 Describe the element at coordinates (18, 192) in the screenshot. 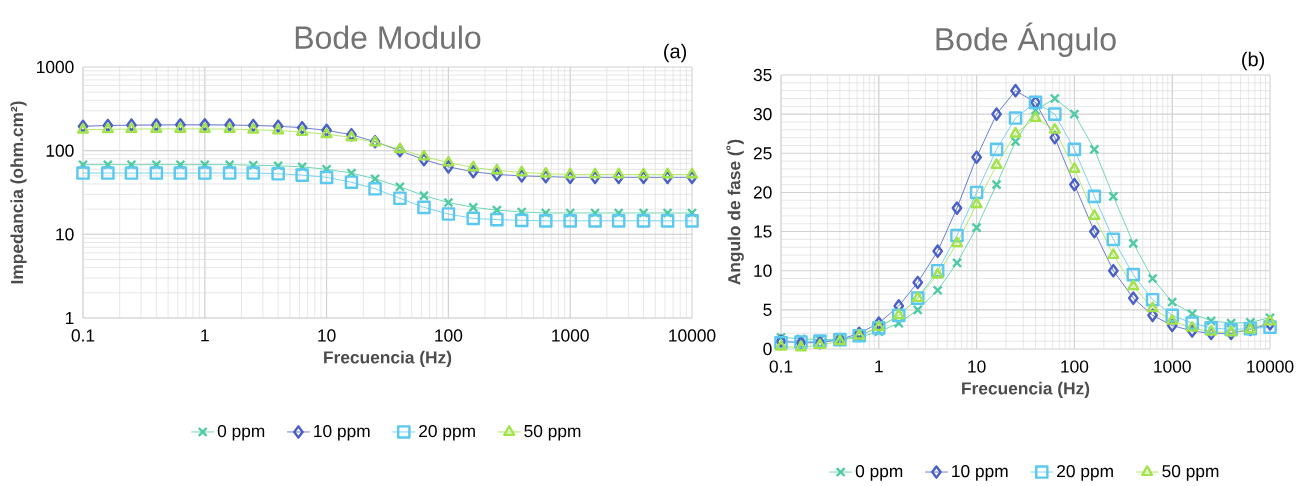

I see `y-axis-title: Impedancia (ohm.cm²)` at that location.